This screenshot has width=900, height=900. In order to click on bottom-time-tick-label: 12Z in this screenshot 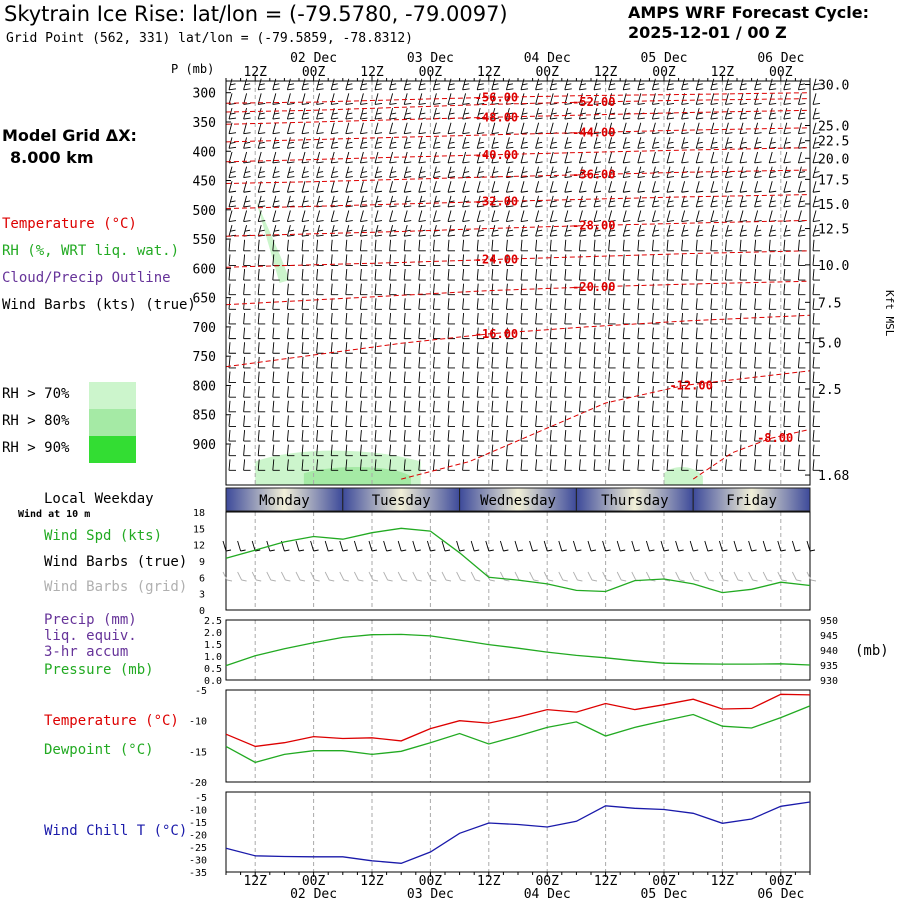, I will do `click(489, 881)`.